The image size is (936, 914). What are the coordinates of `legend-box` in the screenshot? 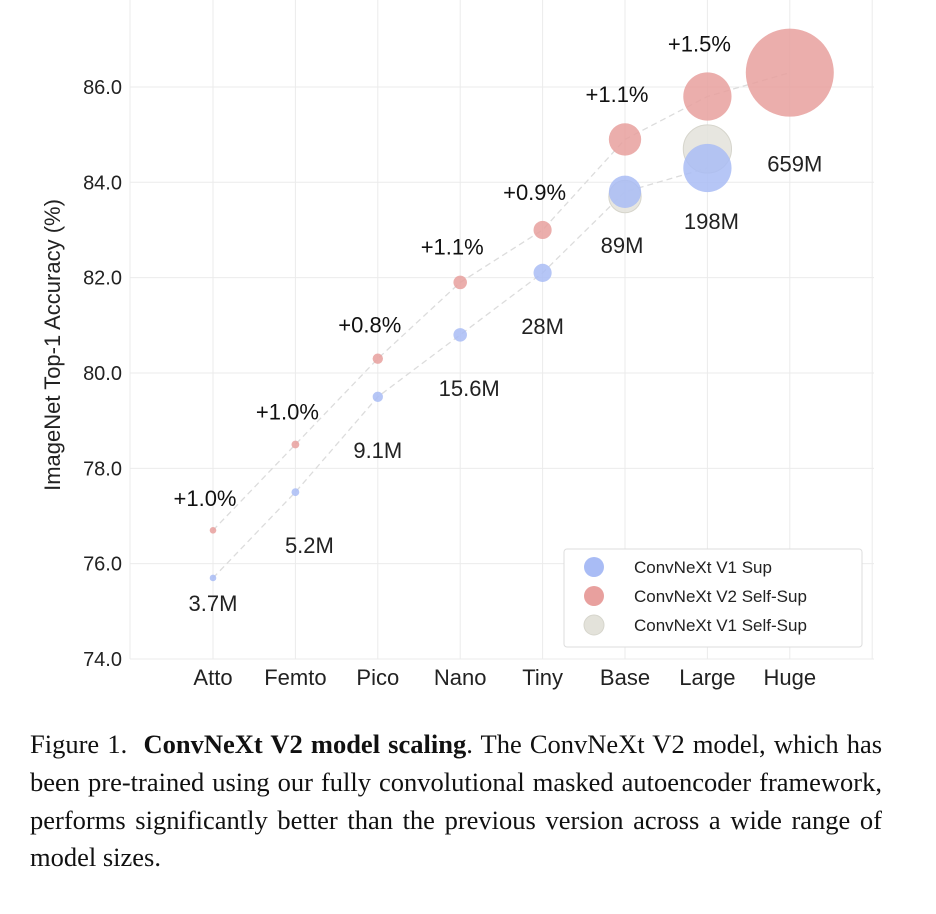 It's located at (713, 598).